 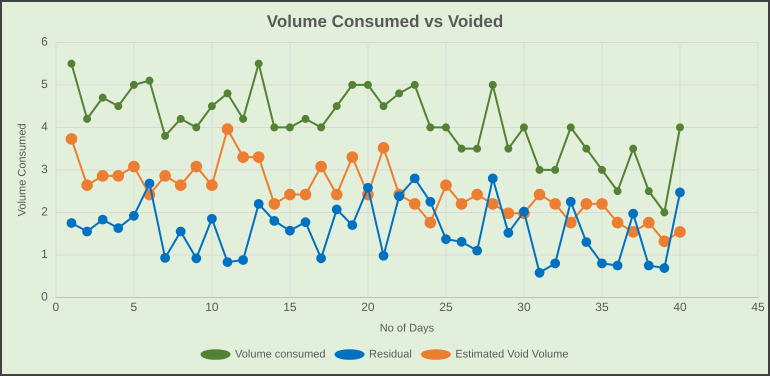 I want to click on x-tick-label: 30, so click(x=524, y=307).